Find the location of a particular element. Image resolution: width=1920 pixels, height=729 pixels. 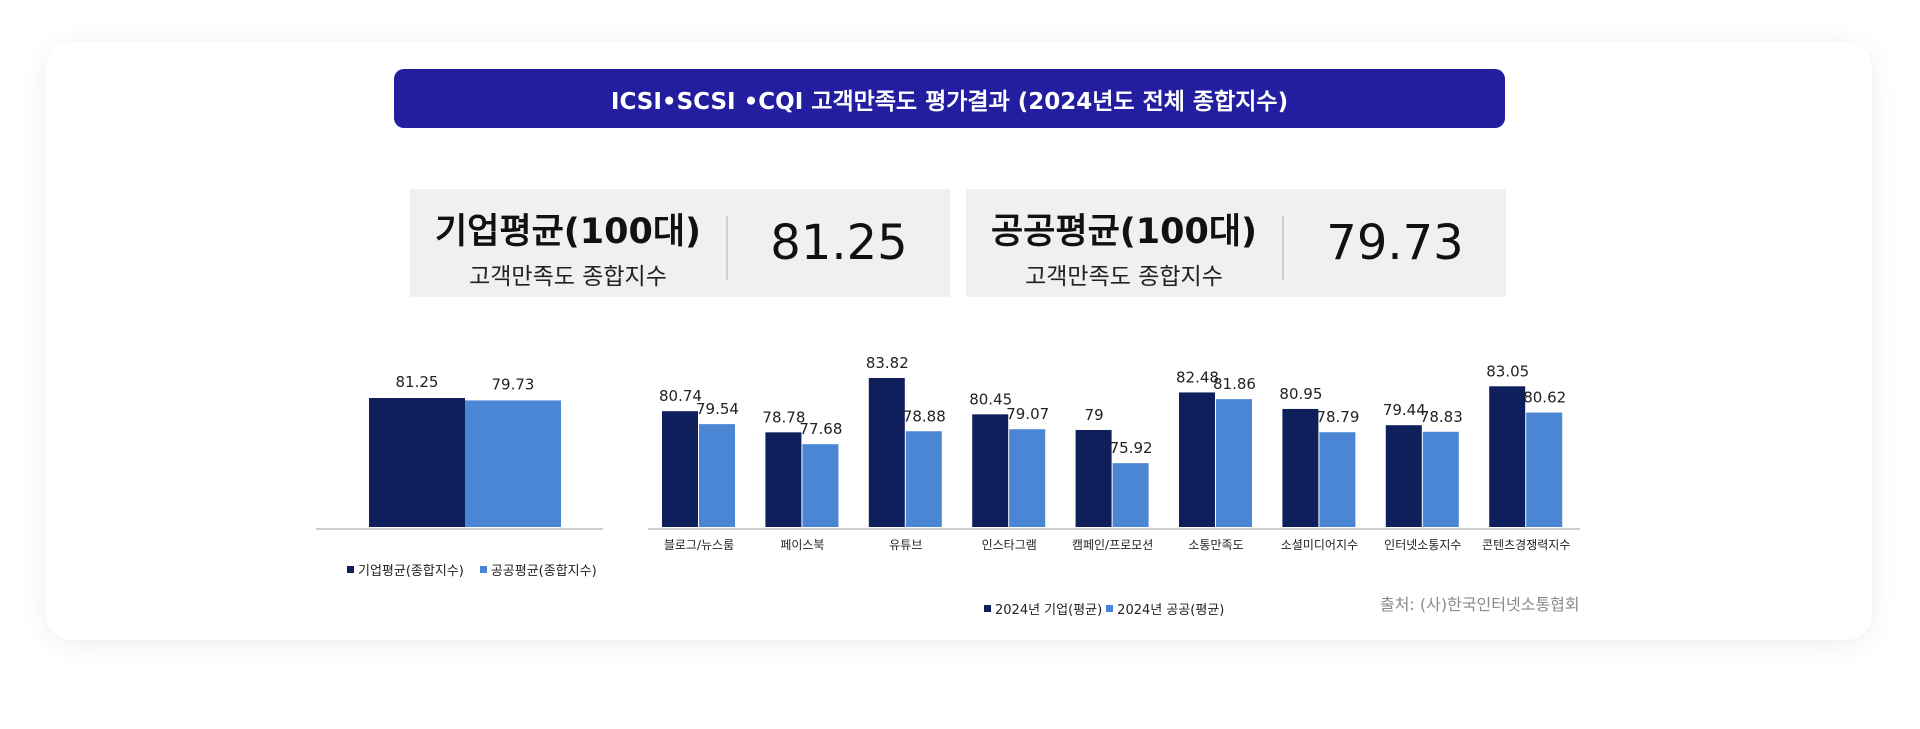

data-label: 80.45 is located at coordinates (990, 399).